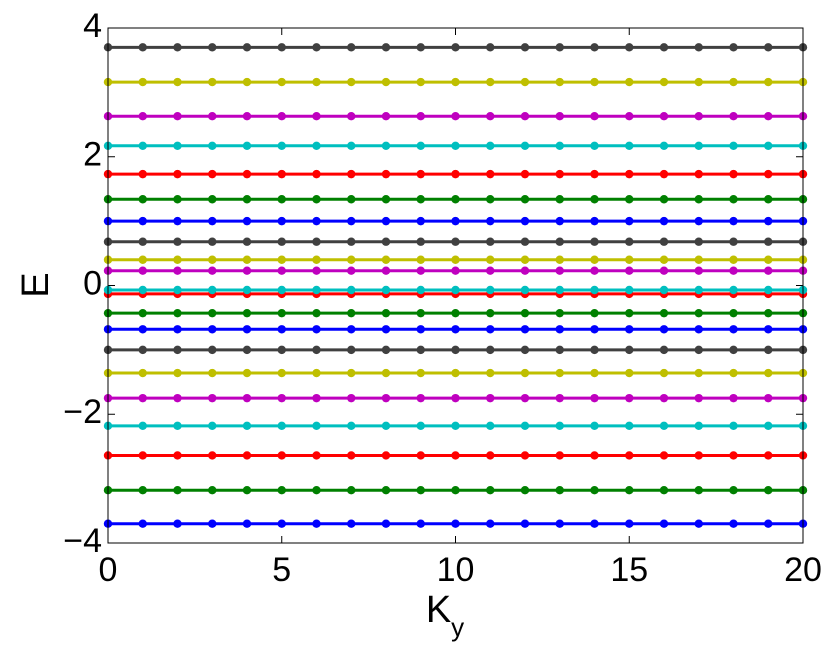 Image resolution: width=830 pixels, height=650 pixels. What do you see at coordinates (108, 570) in the screenshot?
I see `x-tick-label: 0` at bounding box center [108, 570].